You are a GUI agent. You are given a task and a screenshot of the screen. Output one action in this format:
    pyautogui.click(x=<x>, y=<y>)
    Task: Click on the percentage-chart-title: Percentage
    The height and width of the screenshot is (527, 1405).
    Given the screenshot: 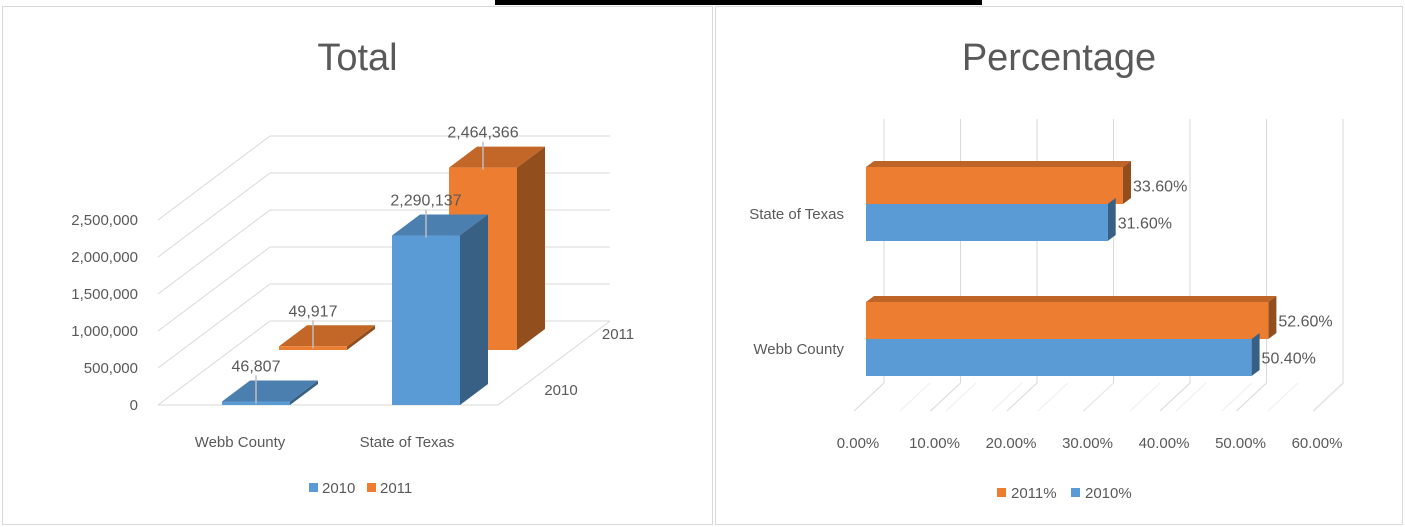 What is the action you would take?
    pyautogui.click(x=1059, y=58)
    